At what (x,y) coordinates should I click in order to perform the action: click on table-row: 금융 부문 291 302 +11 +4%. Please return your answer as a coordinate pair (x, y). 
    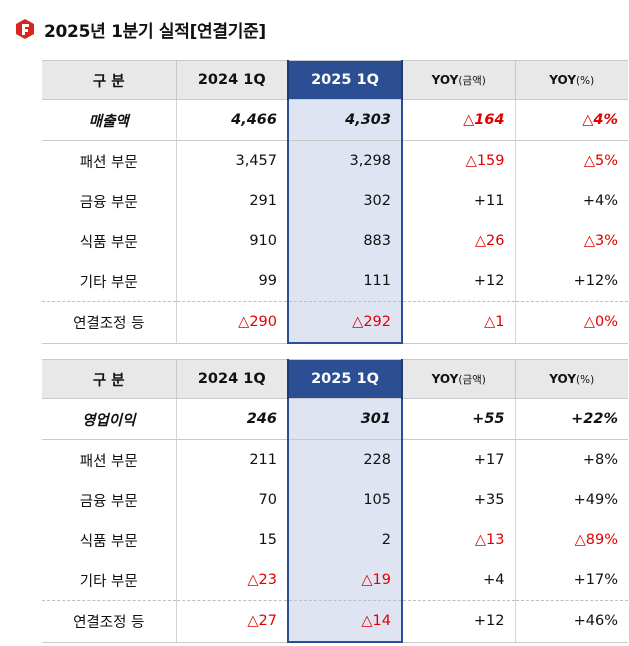
    Looking at the image, I should click on (335, 201).